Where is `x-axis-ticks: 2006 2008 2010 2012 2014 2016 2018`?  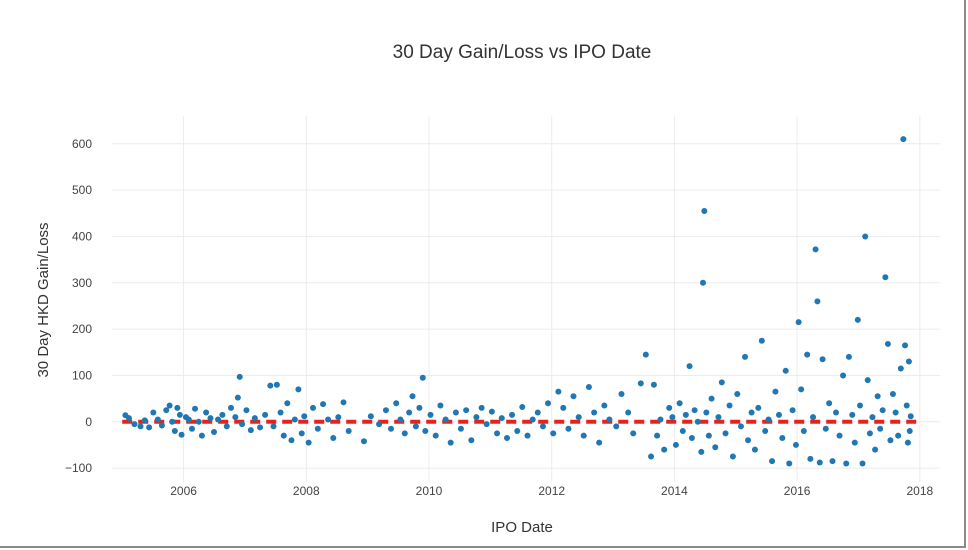 x-axis-ticks: 2006 2008 2010 2012 2014 2016 2018 is located at coordinates (551, 491).